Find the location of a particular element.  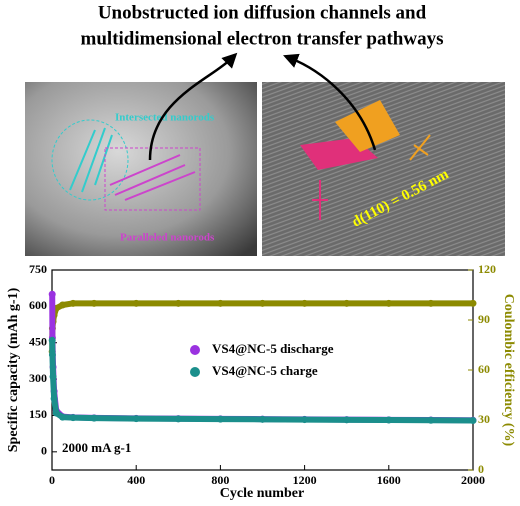

y-tick-label: 450 is located at coordinates (38, 341).